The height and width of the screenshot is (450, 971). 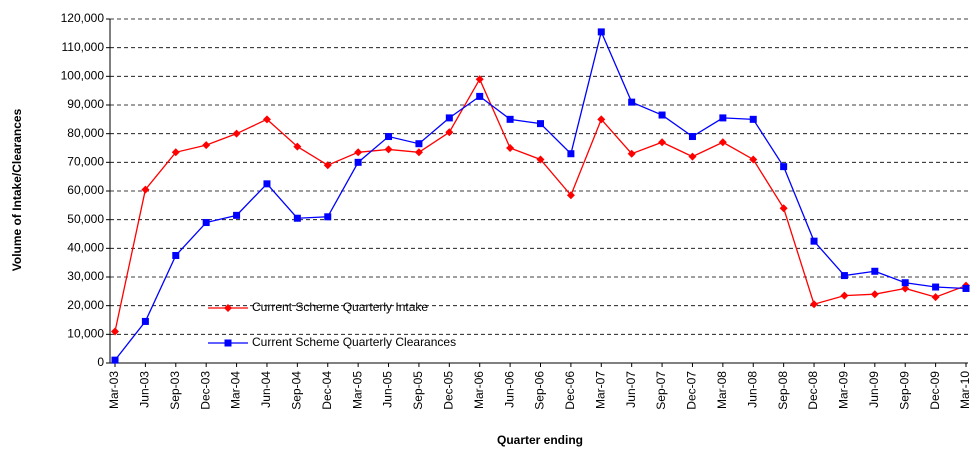 I want to click on y-tick-label: 80,000, so click(x=85, y=133).